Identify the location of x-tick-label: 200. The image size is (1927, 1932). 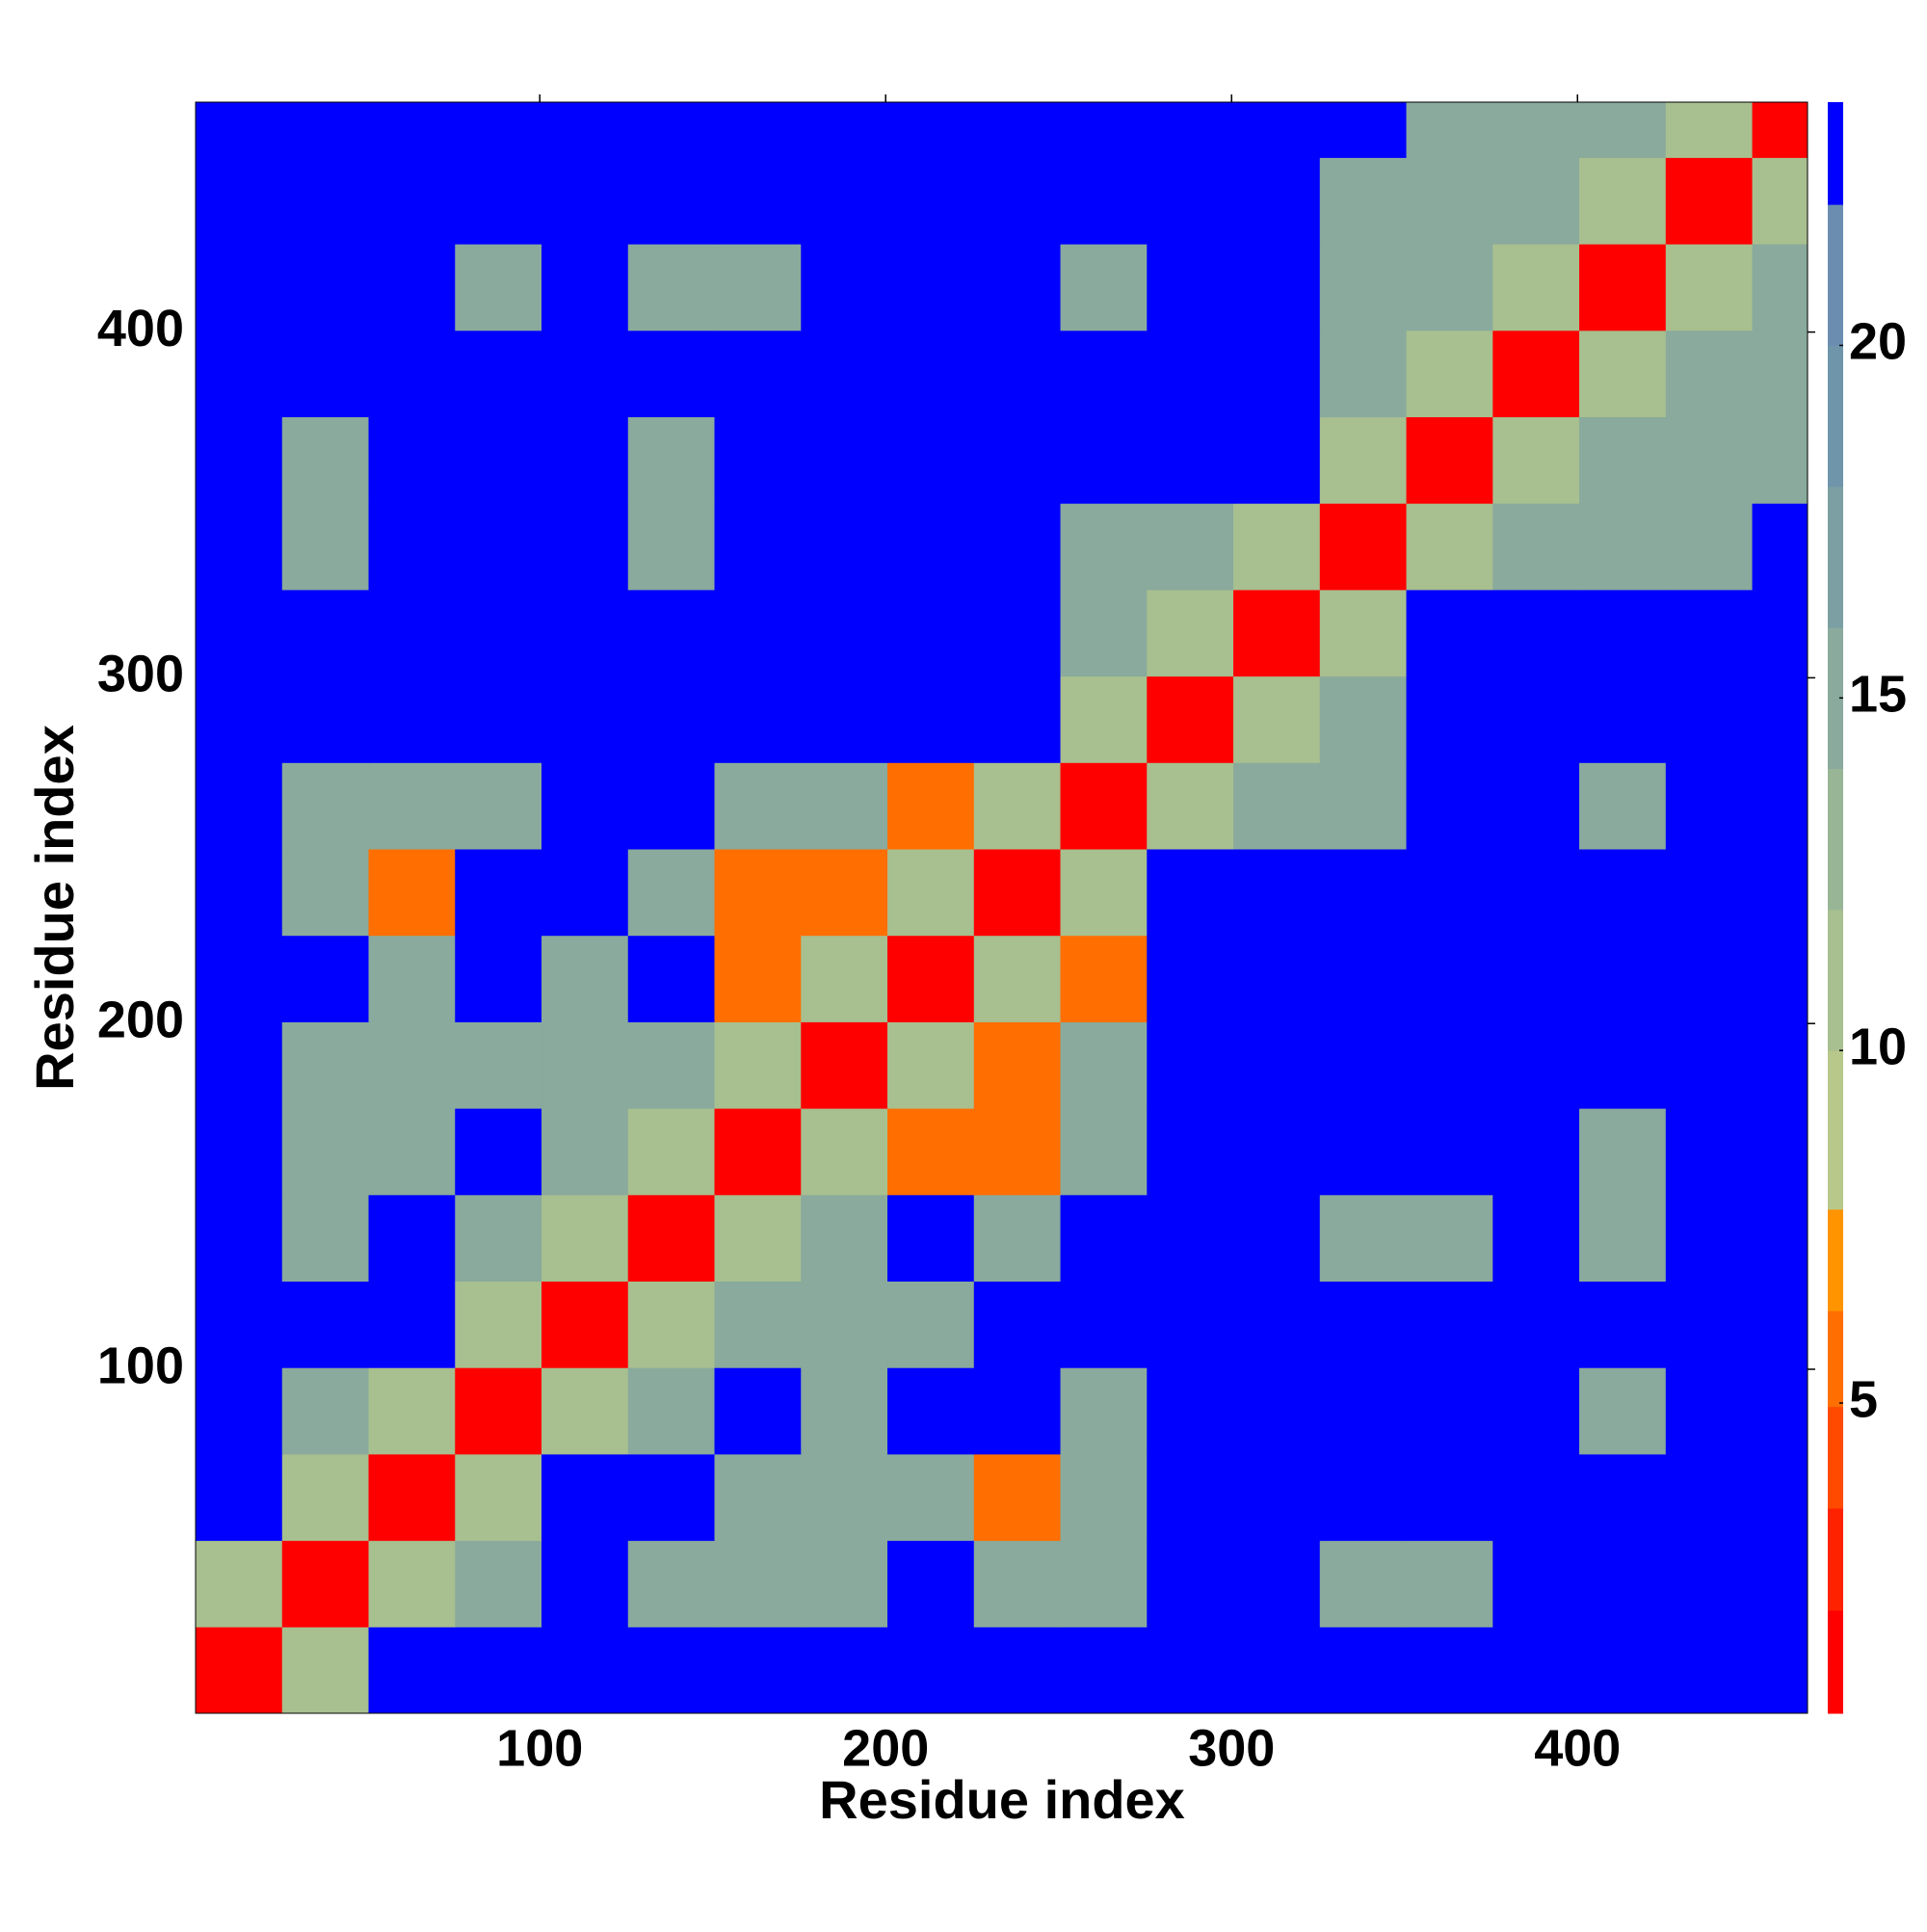
(885, 1748).